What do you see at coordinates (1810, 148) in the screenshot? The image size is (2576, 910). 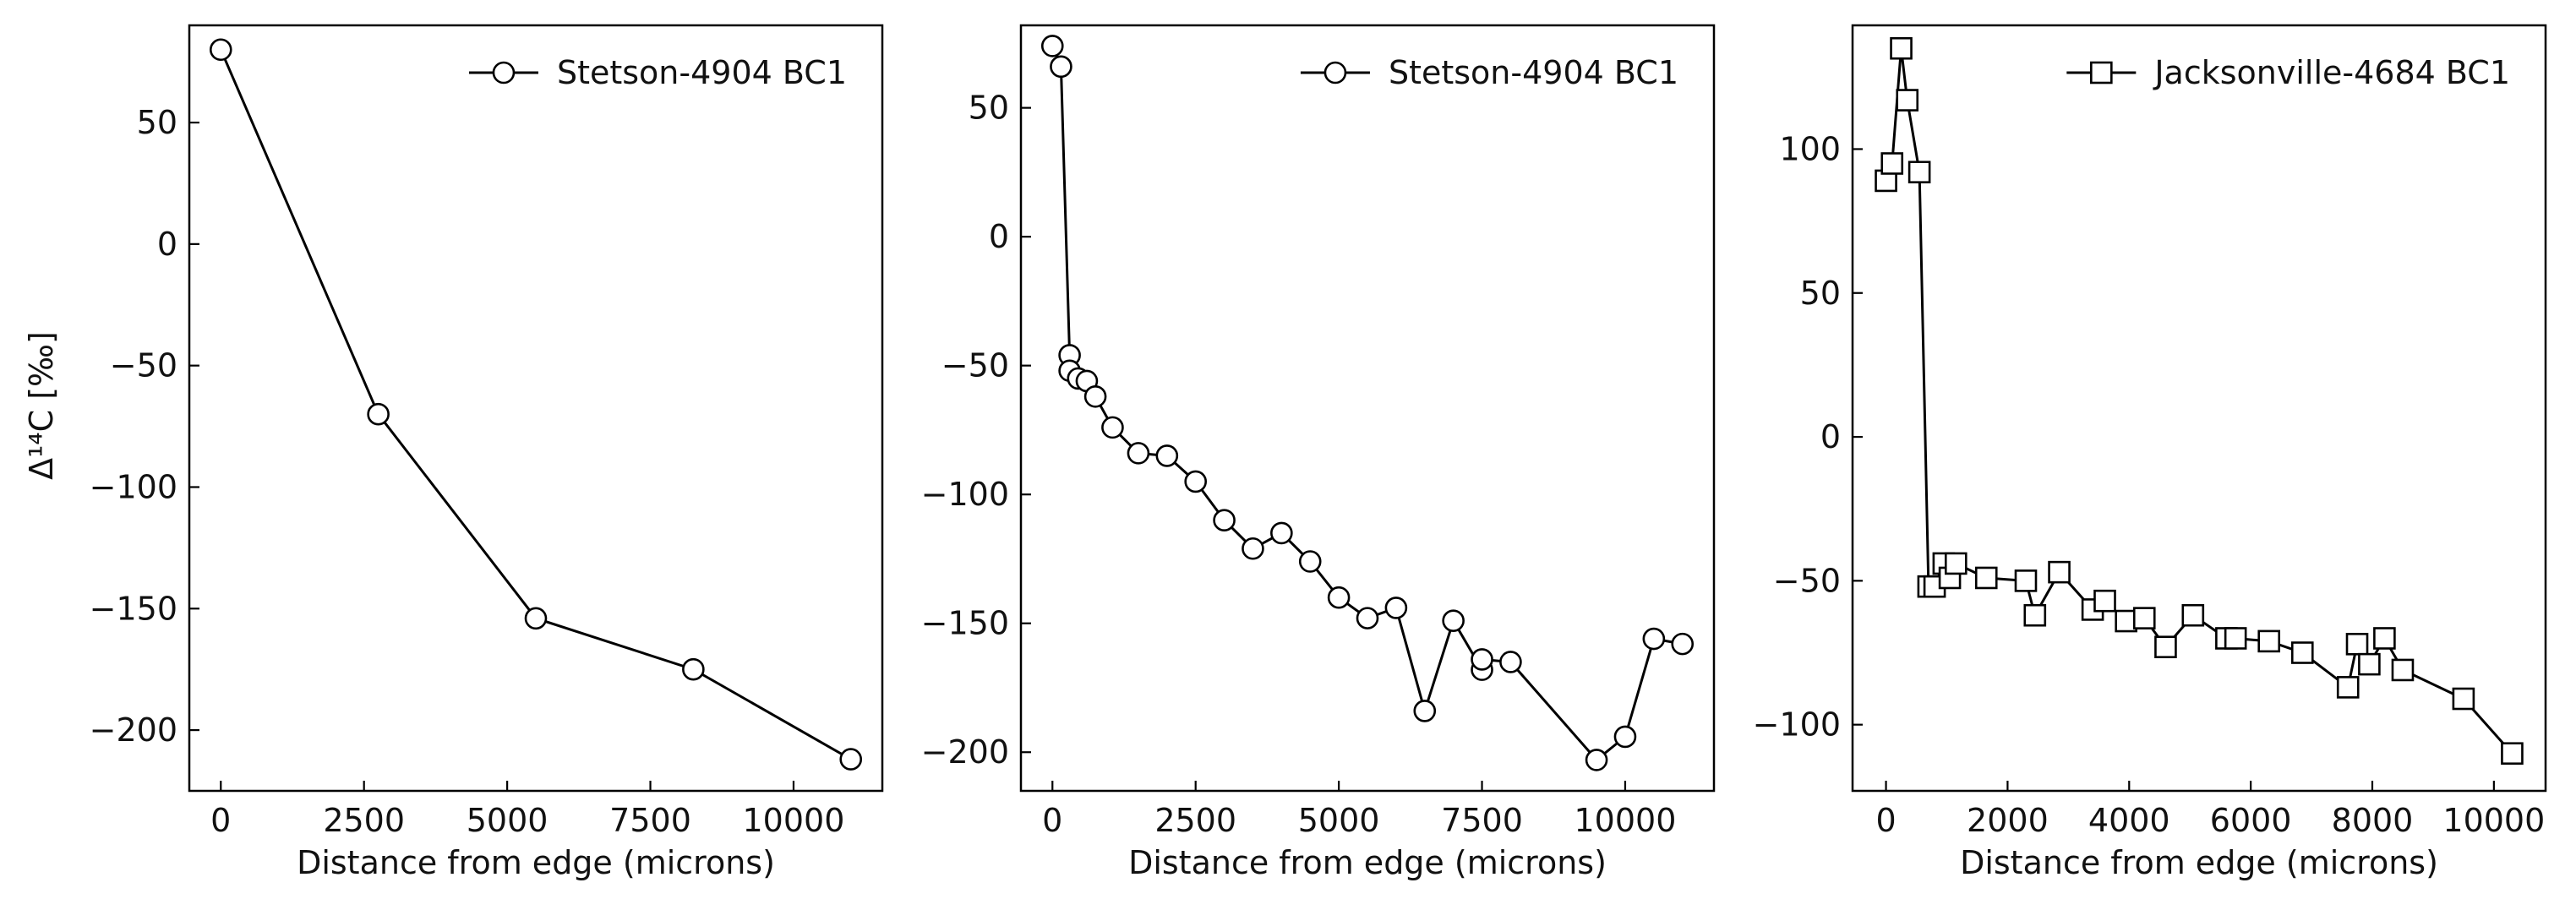 I see `y-tick-label: 100` at bounding box center [1810, 148].